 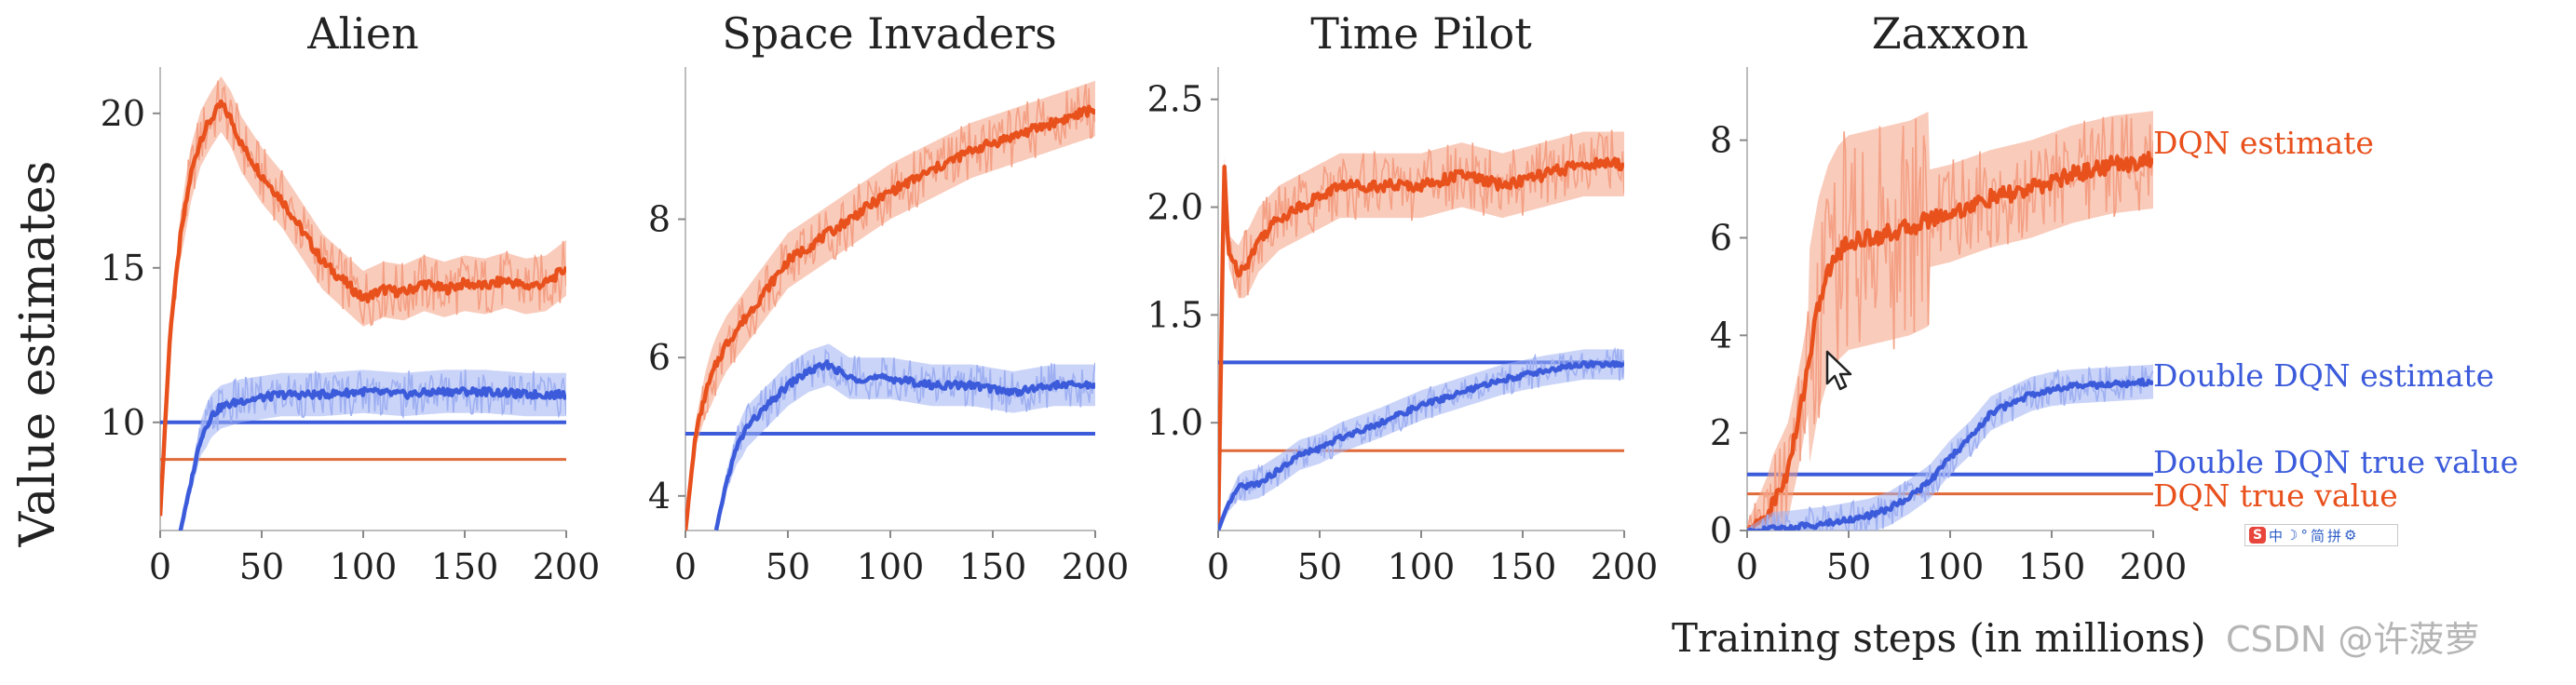 What do you see at coordinates (1838, 371) in the screenshot?
I see `mouse-pointer-icon` at bounding box center [1838, 371].